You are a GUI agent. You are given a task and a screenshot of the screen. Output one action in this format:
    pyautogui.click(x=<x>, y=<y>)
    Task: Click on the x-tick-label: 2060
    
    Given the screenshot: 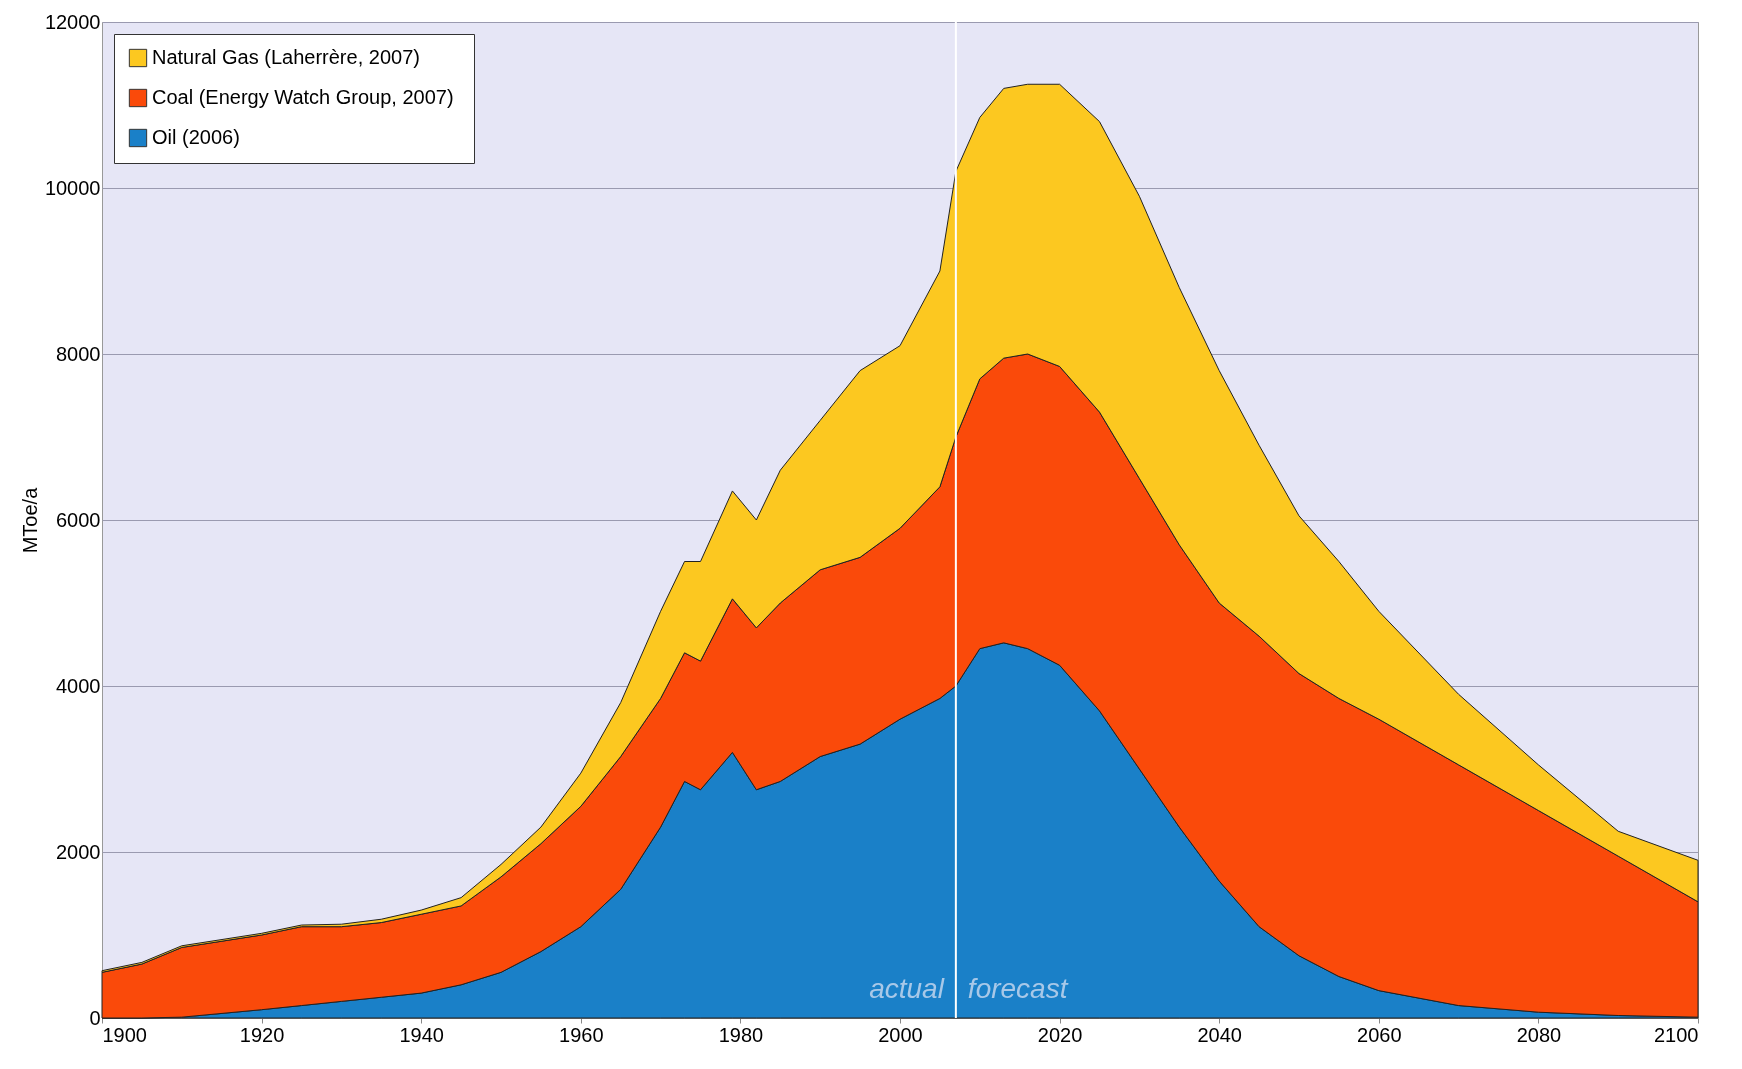 What is the action you would take?
    pyautogui.click(x=1379, y=1034)
    